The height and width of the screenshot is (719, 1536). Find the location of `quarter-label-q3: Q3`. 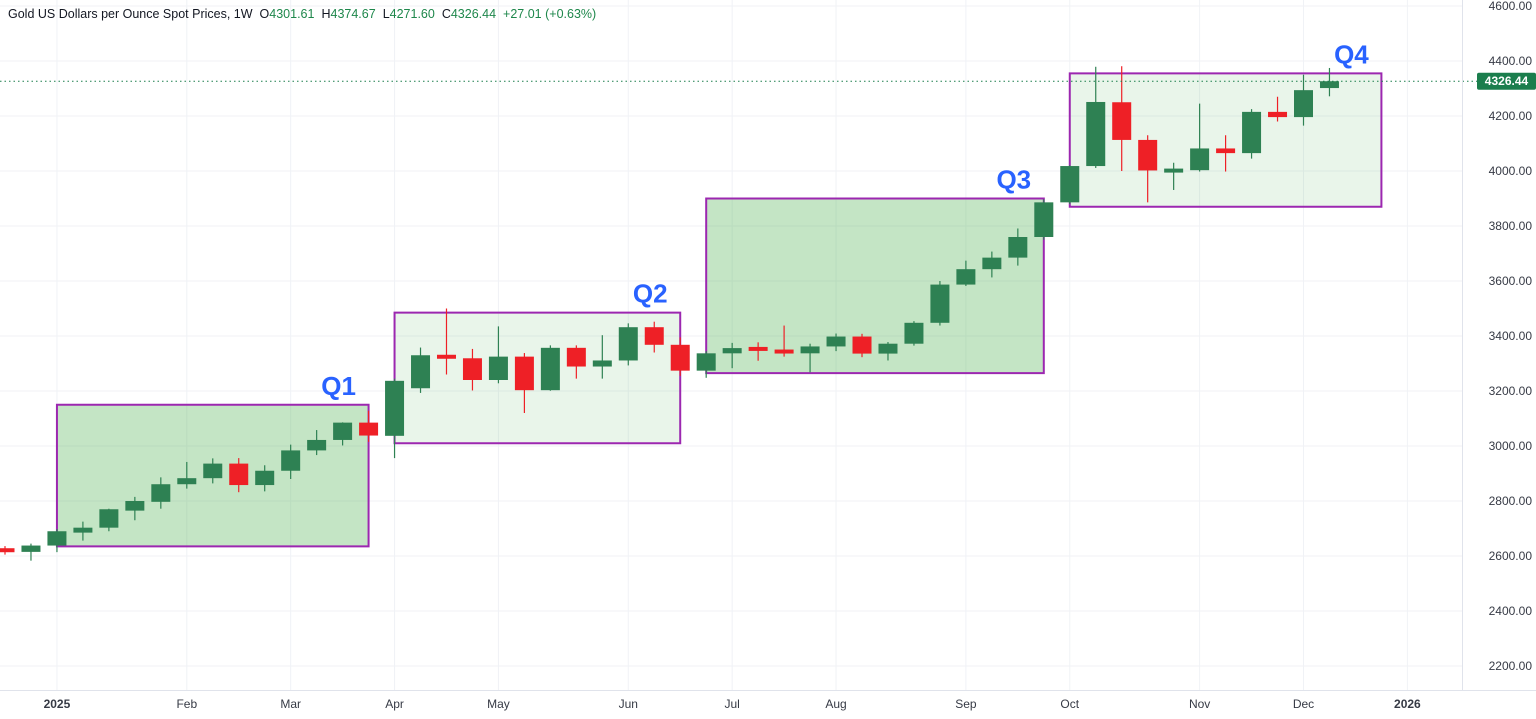

quarter-label-q3: Q3 is located at coordinates (1013, 180).